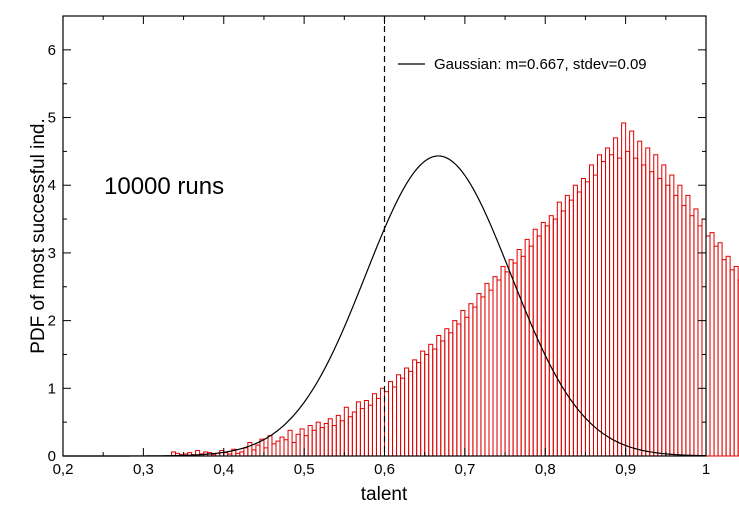  Describe the element at coordinates (304, 469) in the screenshot. I see `x-tick-label: 0,5` at that location.